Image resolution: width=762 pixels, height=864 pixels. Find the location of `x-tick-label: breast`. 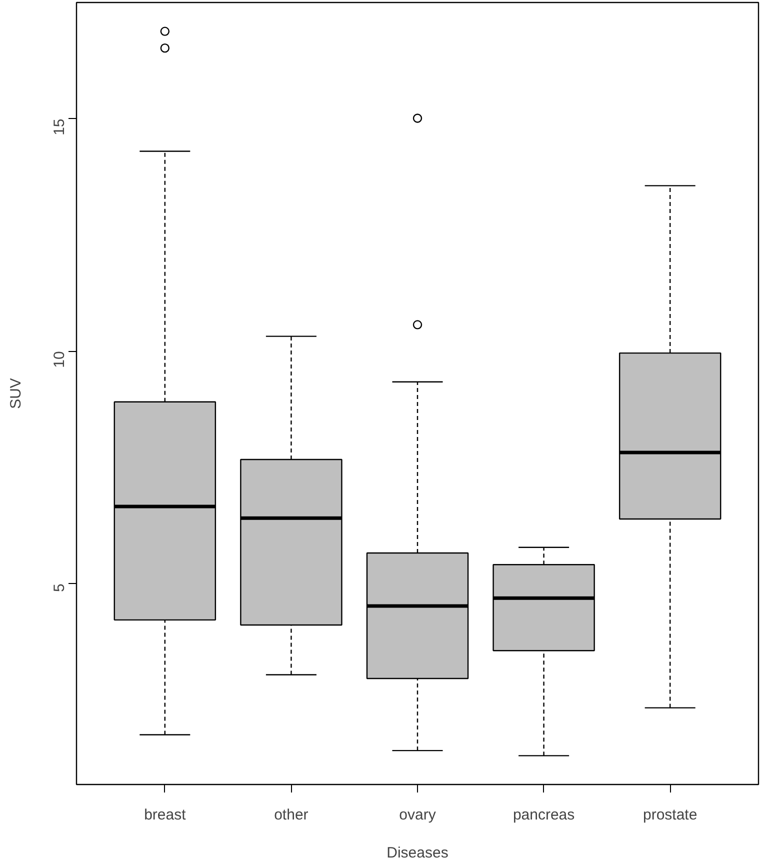

x-tick-label: breast is located at coordinates (165, 815).